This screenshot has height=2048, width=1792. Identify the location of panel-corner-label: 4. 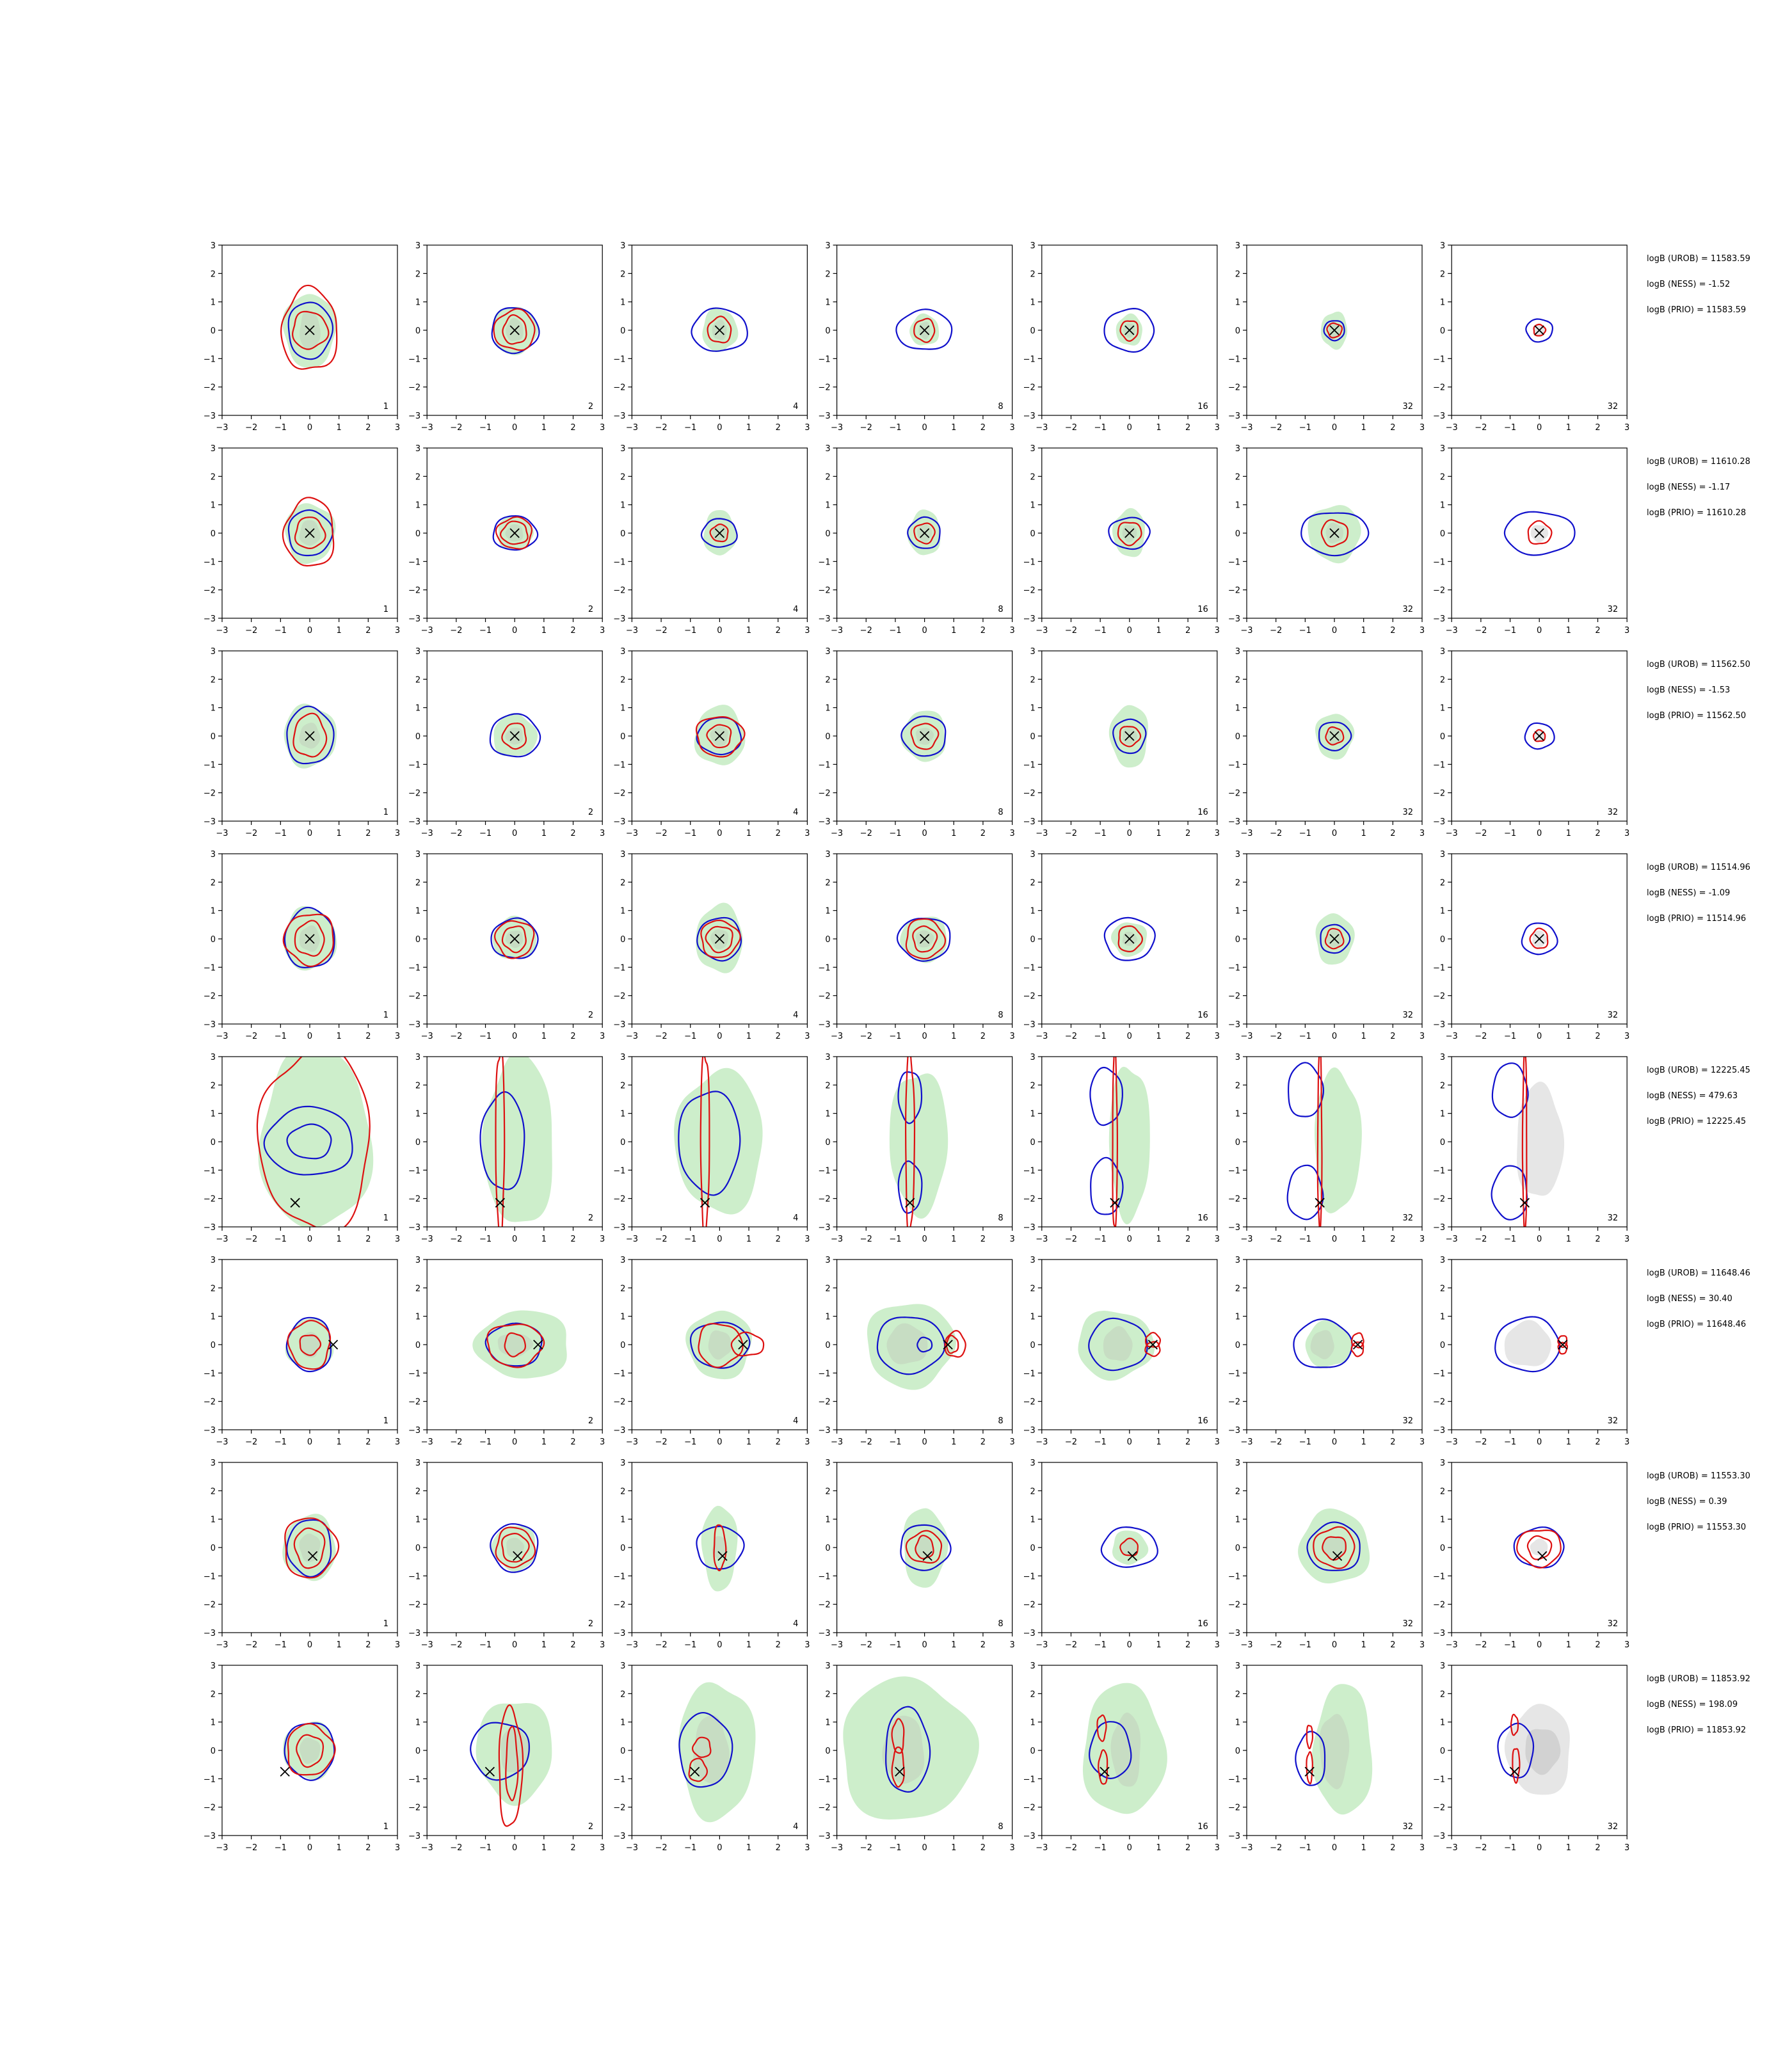
(795, 609).